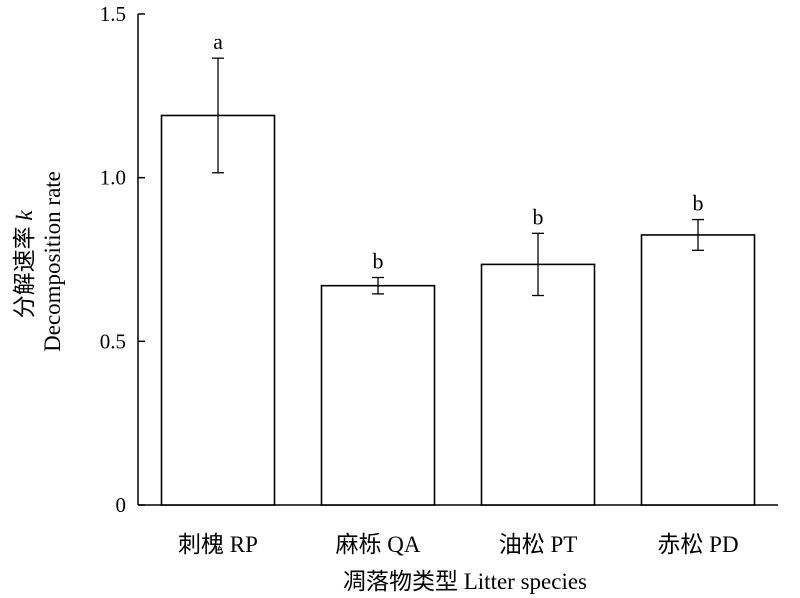 The image size is (800, 598). What do you see at coordinates (218, 41) in the screenshot?
I see `significance-letter: a` at bounding box center [218, 41].